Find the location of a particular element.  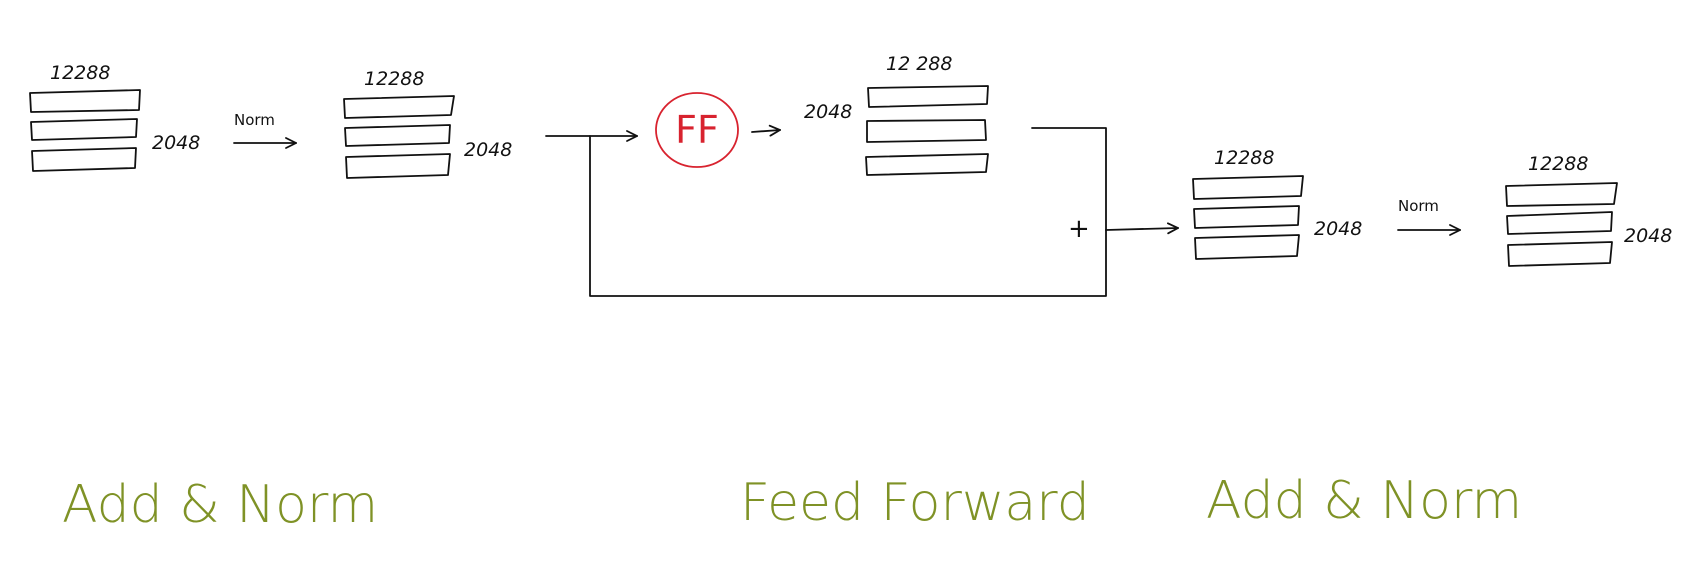

block-2-width-label: 12288 is located at coordinates (394, 79).